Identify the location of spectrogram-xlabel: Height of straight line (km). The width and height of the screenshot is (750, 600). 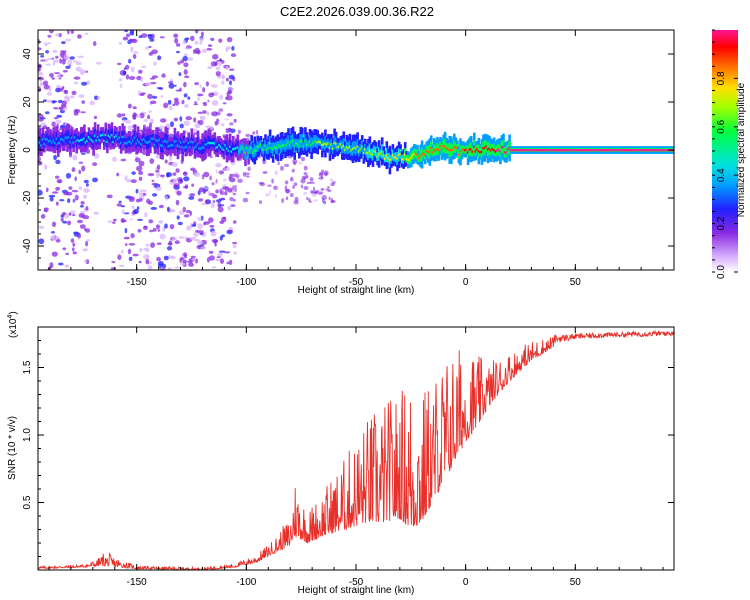
(356, 290).